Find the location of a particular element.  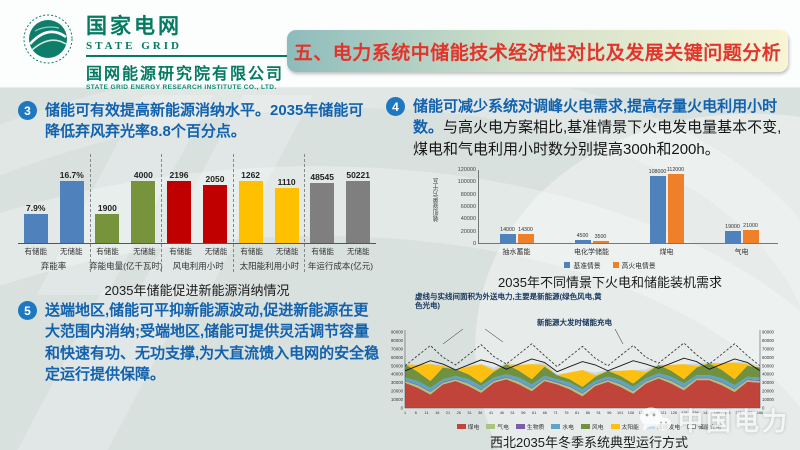

chart-operation-annotation-charging: 新能源大发时储能充电 is located at coordinates (574, 322).